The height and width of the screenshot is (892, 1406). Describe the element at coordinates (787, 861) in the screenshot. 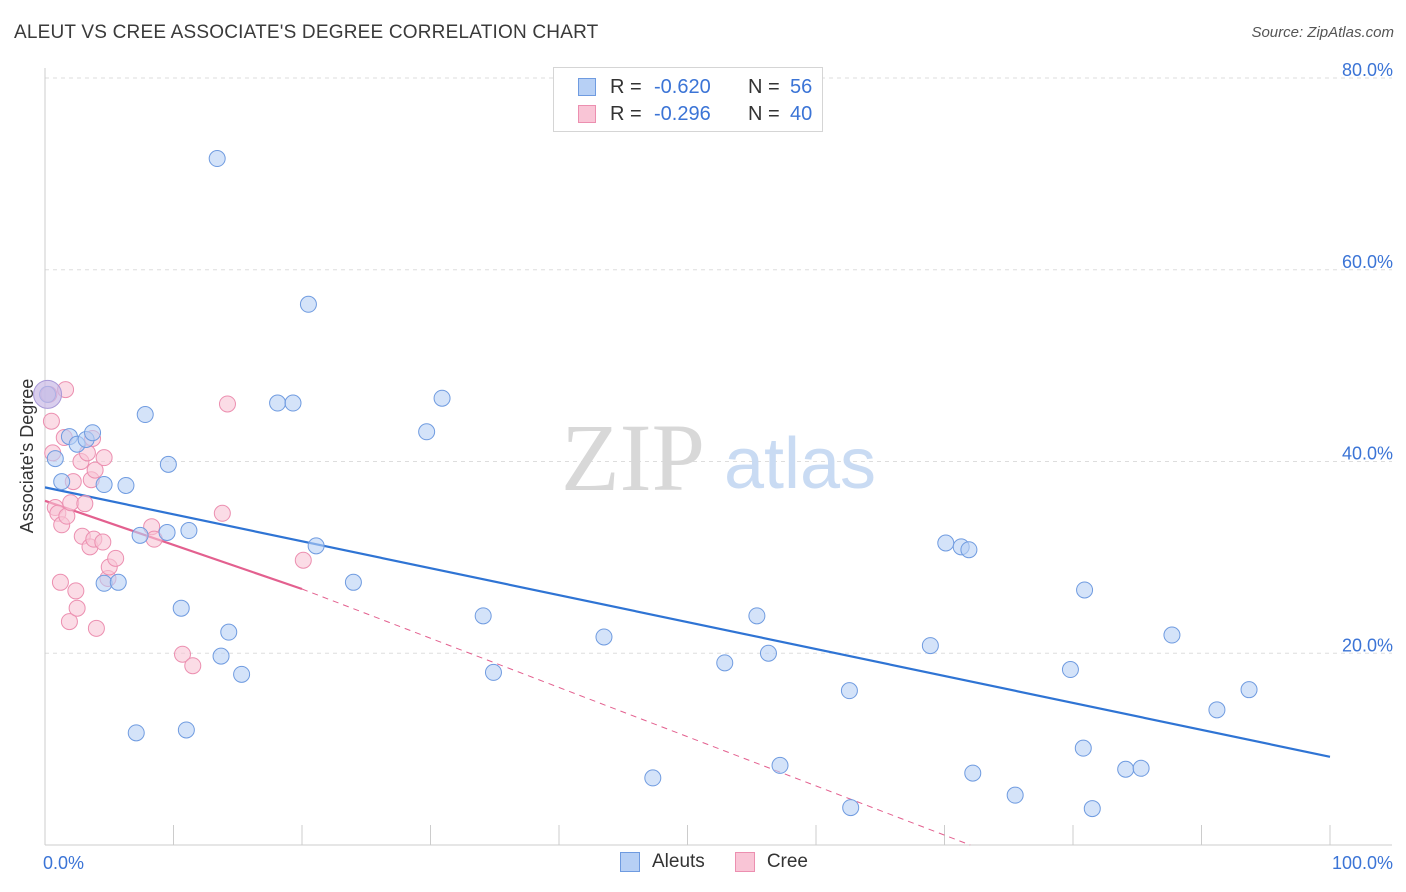

I see `legend-label-cree: Cree` at that location.